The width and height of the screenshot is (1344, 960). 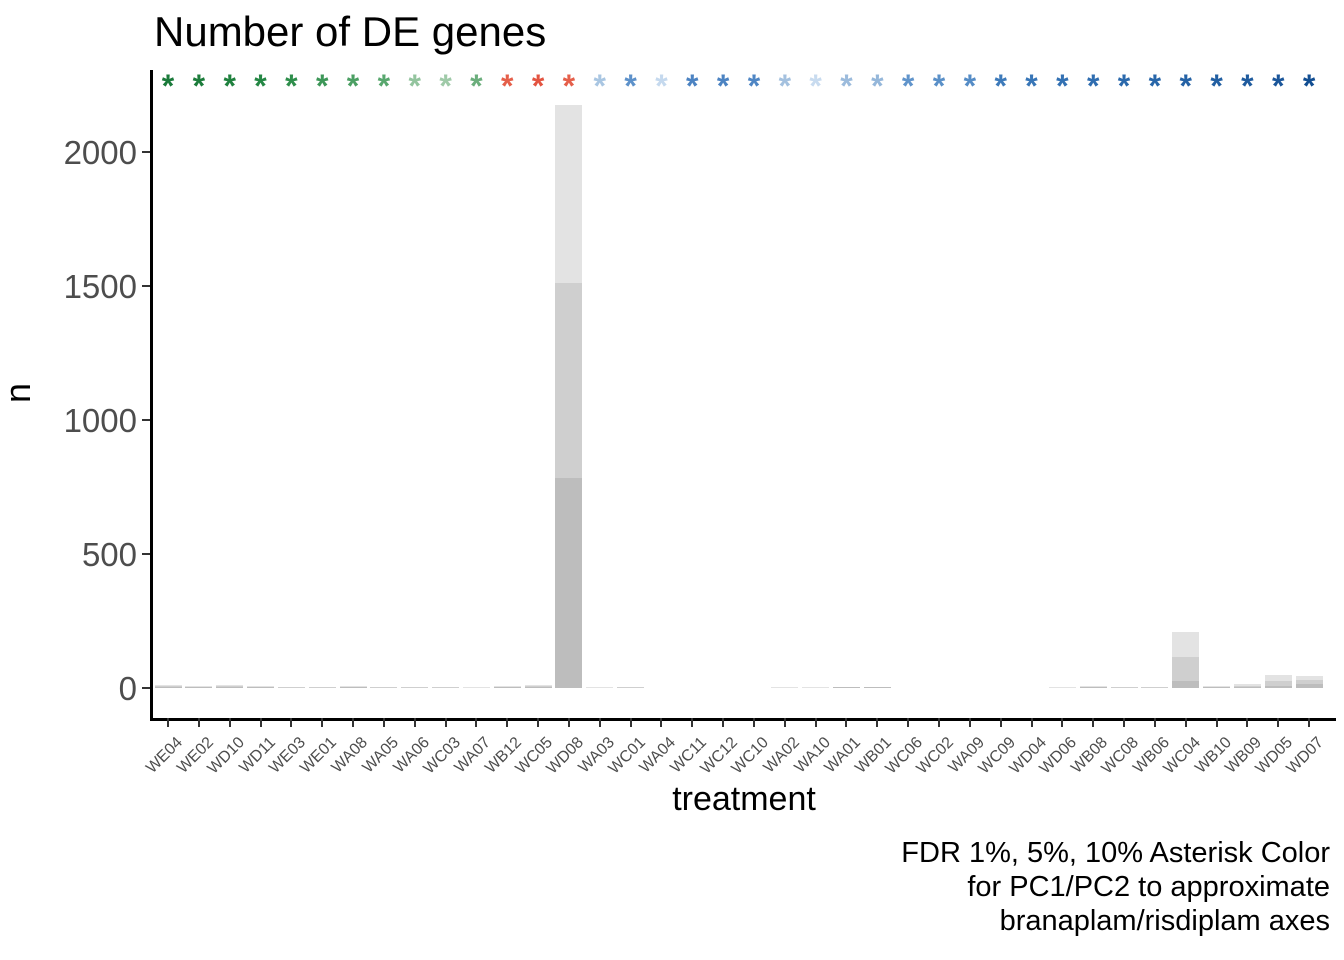 What do you see at coordinates (754, 86) in the screenshot?
I see `significance-asterisk-WC10: *` at bounding box center [754, 86].